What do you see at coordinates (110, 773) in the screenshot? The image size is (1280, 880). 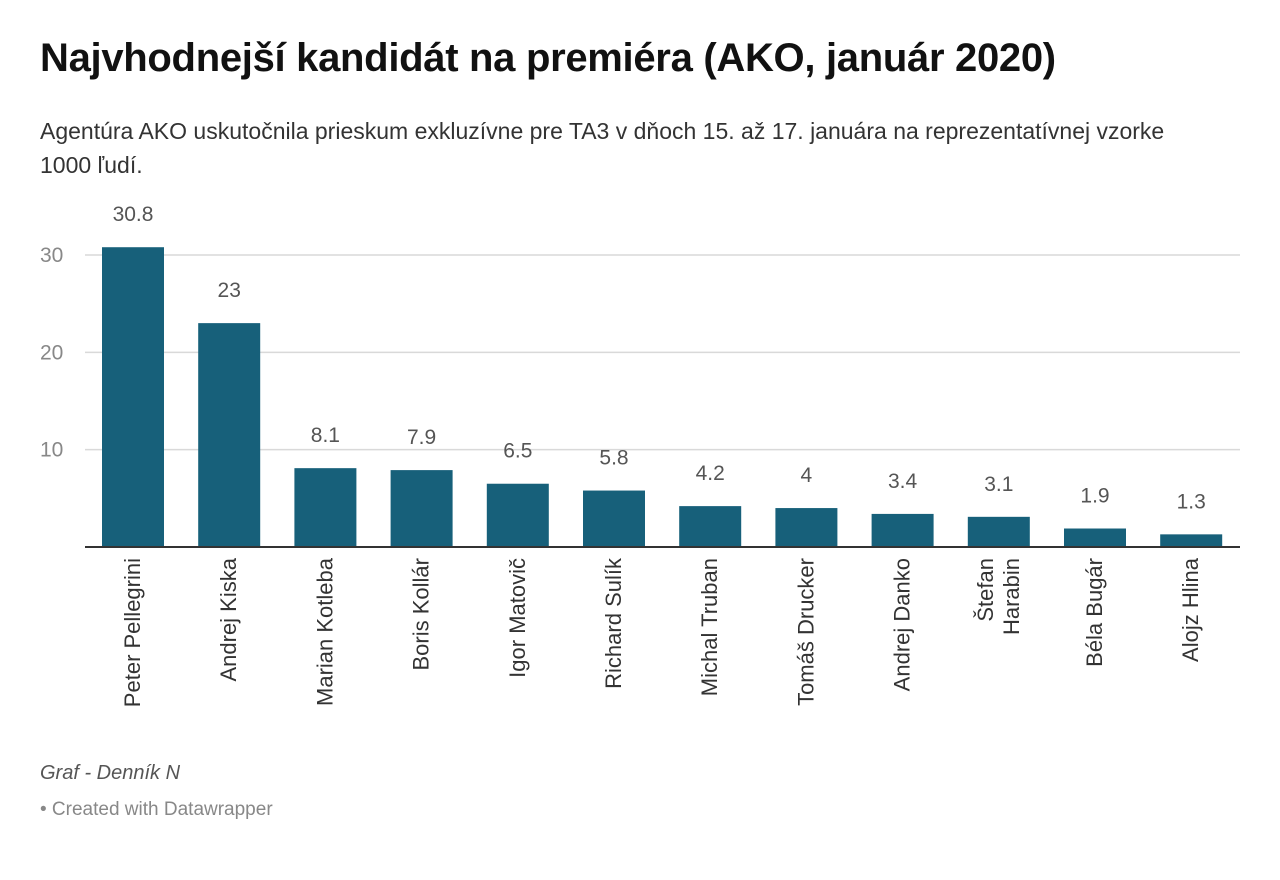 I see `source-note: Graf - Denník N` at bounding box center [110, 773].